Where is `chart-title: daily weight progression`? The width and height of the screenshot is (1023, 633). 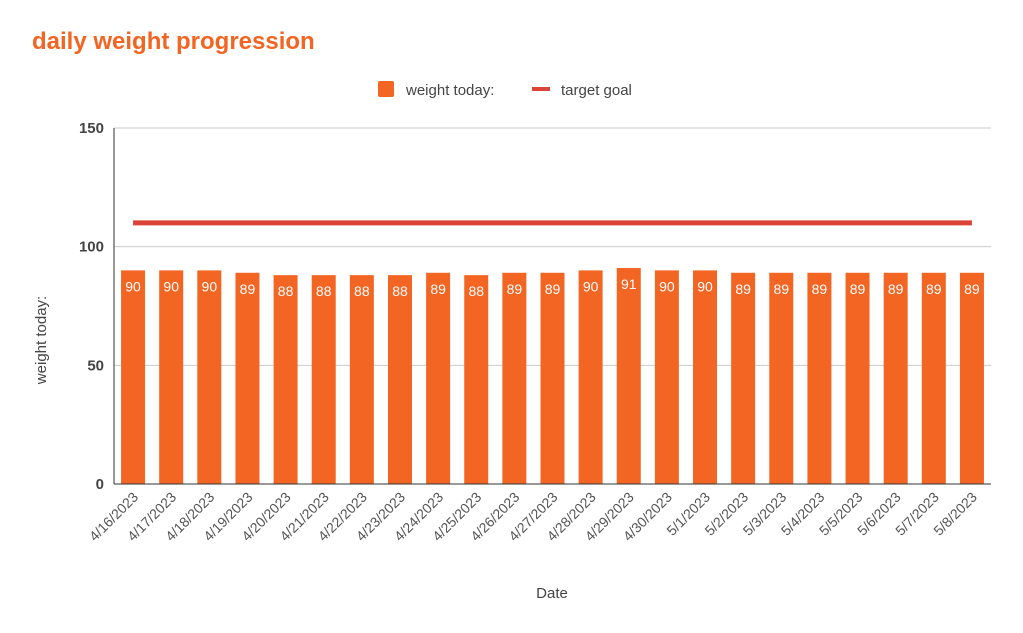
chart-title: daily weight progression is located at coordinates (173, 41).